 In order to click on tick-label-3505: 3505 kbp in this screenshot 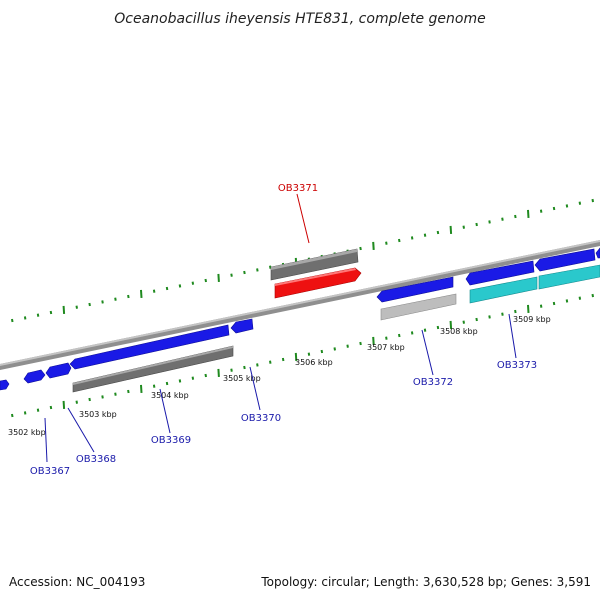, I will do `click(242, 378)`.